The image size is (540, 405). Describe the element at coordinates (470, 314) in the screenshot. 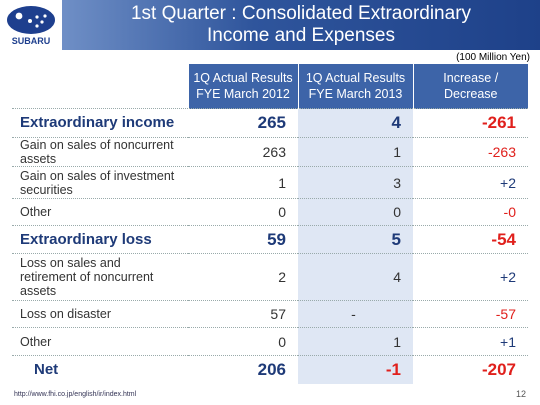

I see `cell: -57` at that location.